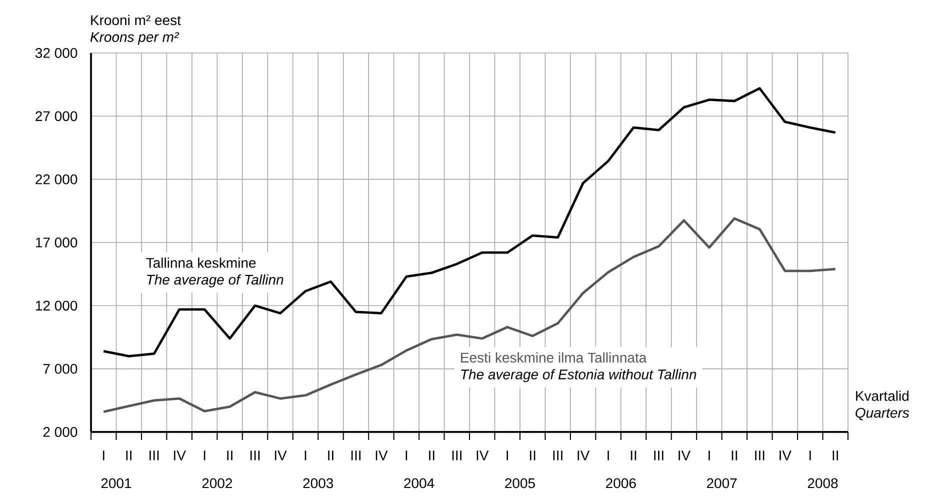 This screenshot has height=499, width=931. What do you see at coordinates (57, 116) in the screenshot?
I see `y-tick-label: 27 000` at bounding box center [57, 116].